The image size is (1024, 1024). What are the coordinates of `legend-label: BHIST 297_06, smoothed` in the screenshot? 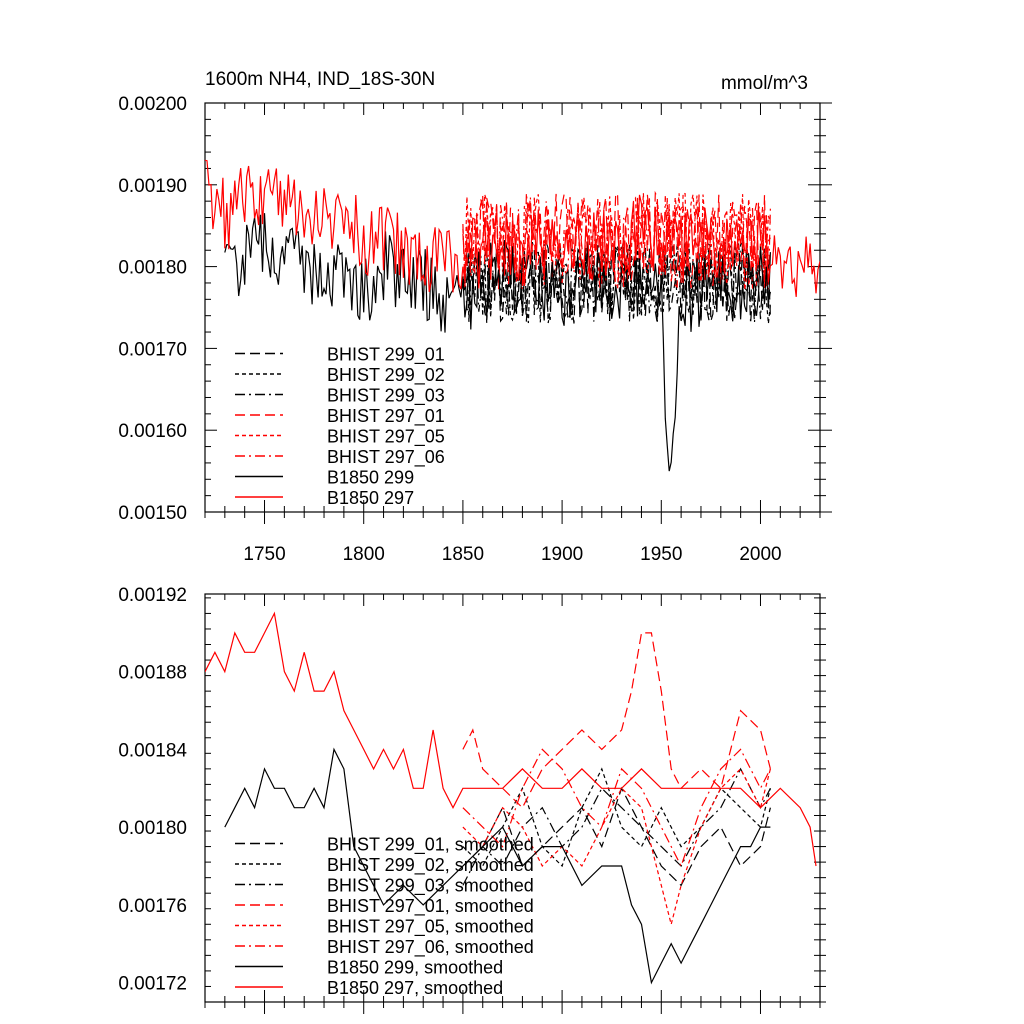 It's located at (430, 947).